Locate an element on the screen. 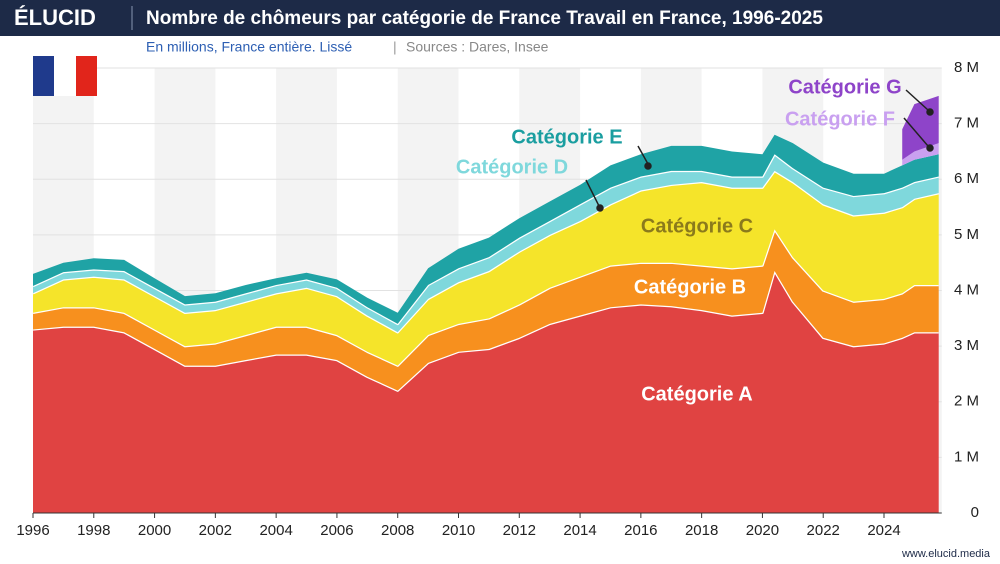 This screenshot has width=1000, height=564. x-tick-label: 2014 is located at coordinates (579, 530).